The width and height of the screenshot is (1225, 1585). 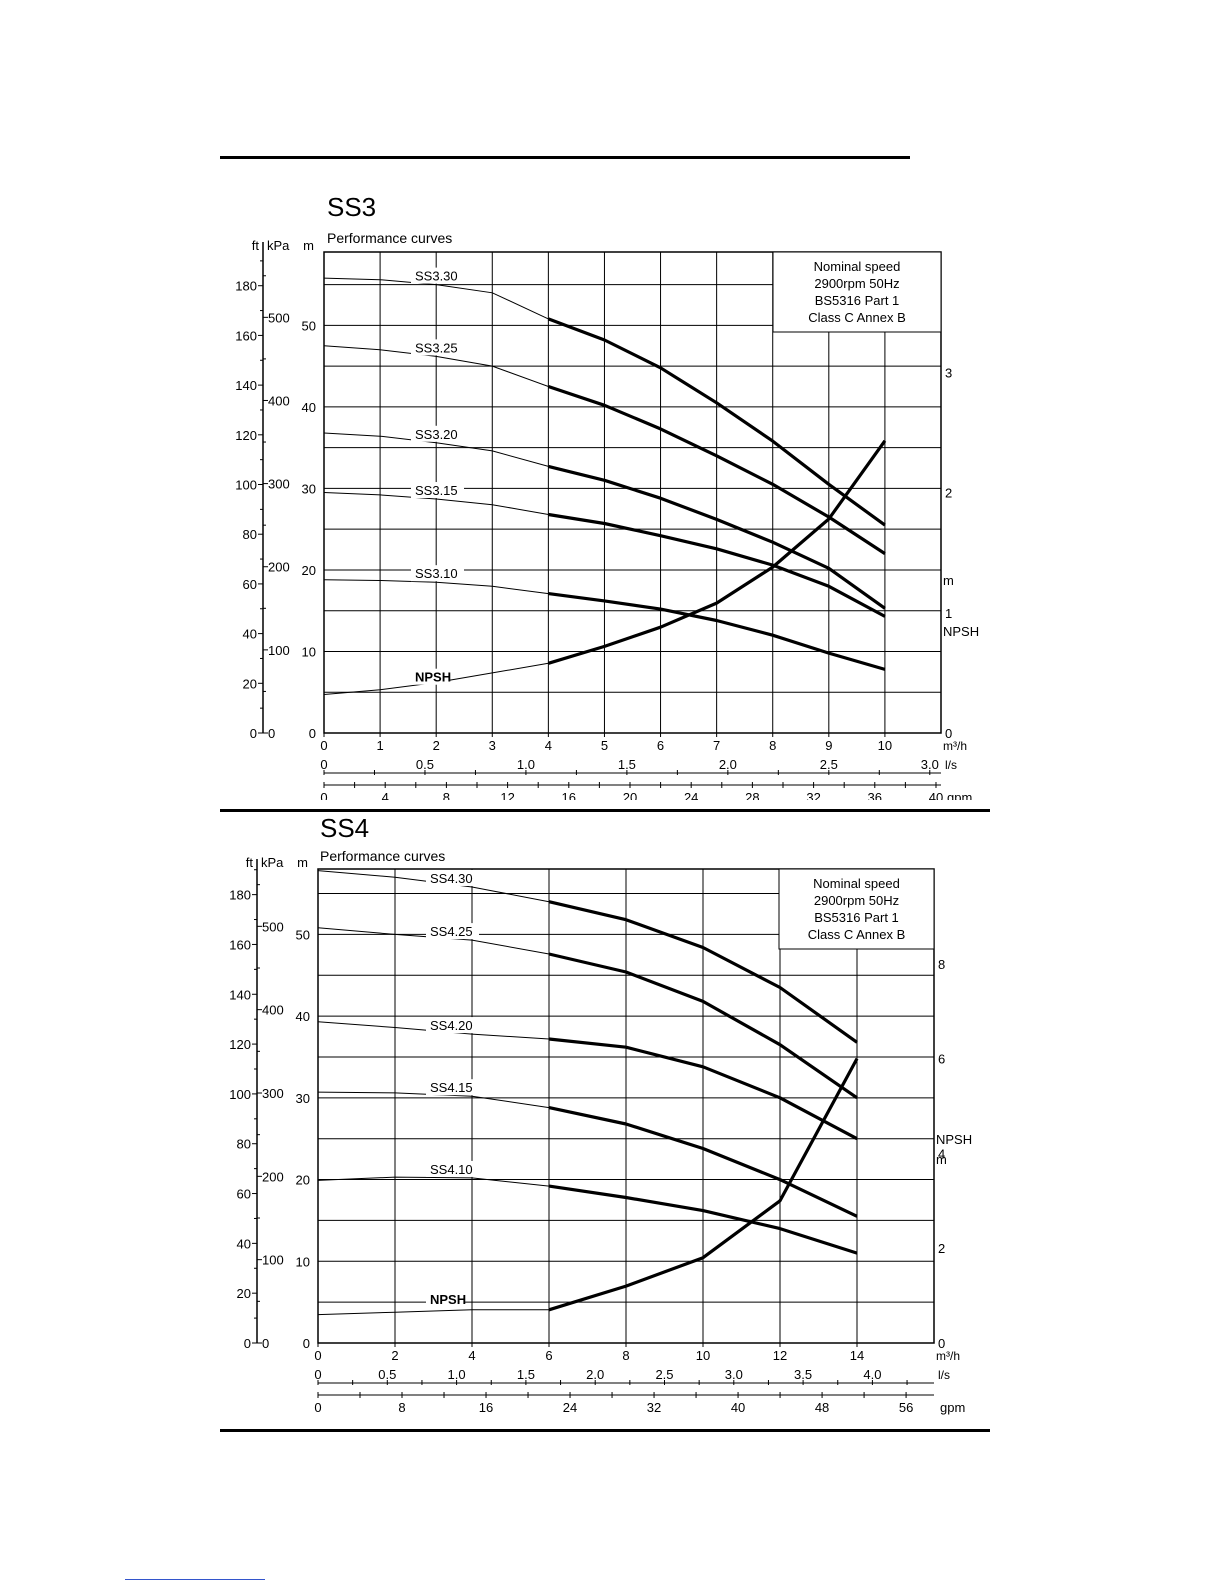 I want to click on series-ss3-15-curve, so click(x=436, y=503).